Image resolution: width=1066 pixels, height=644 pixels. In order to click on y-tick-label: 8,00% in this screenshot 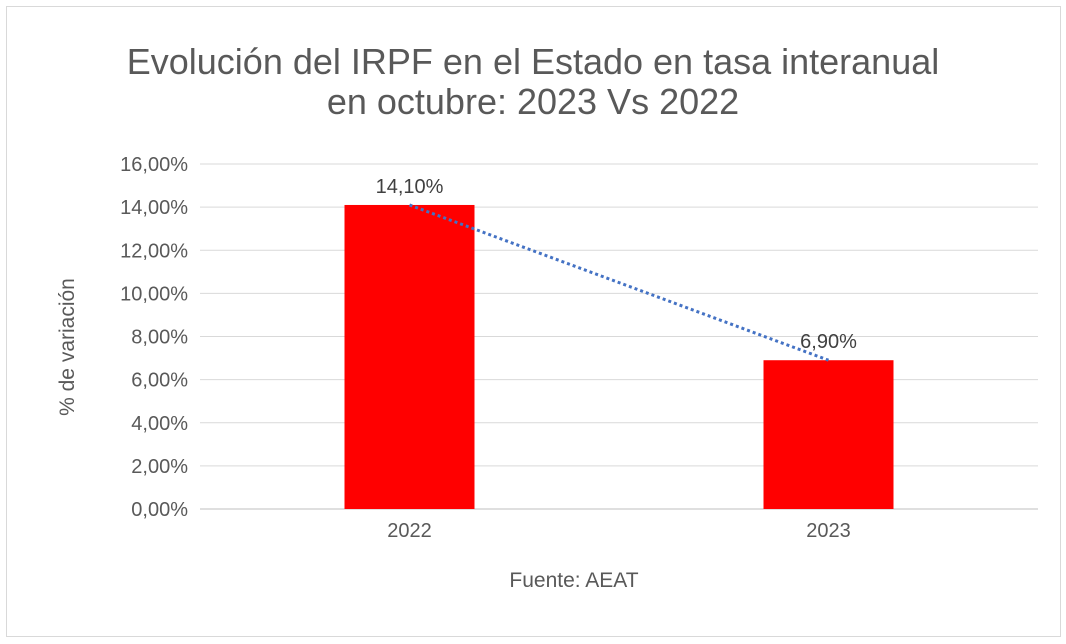, I will do `click(159, 338)`.